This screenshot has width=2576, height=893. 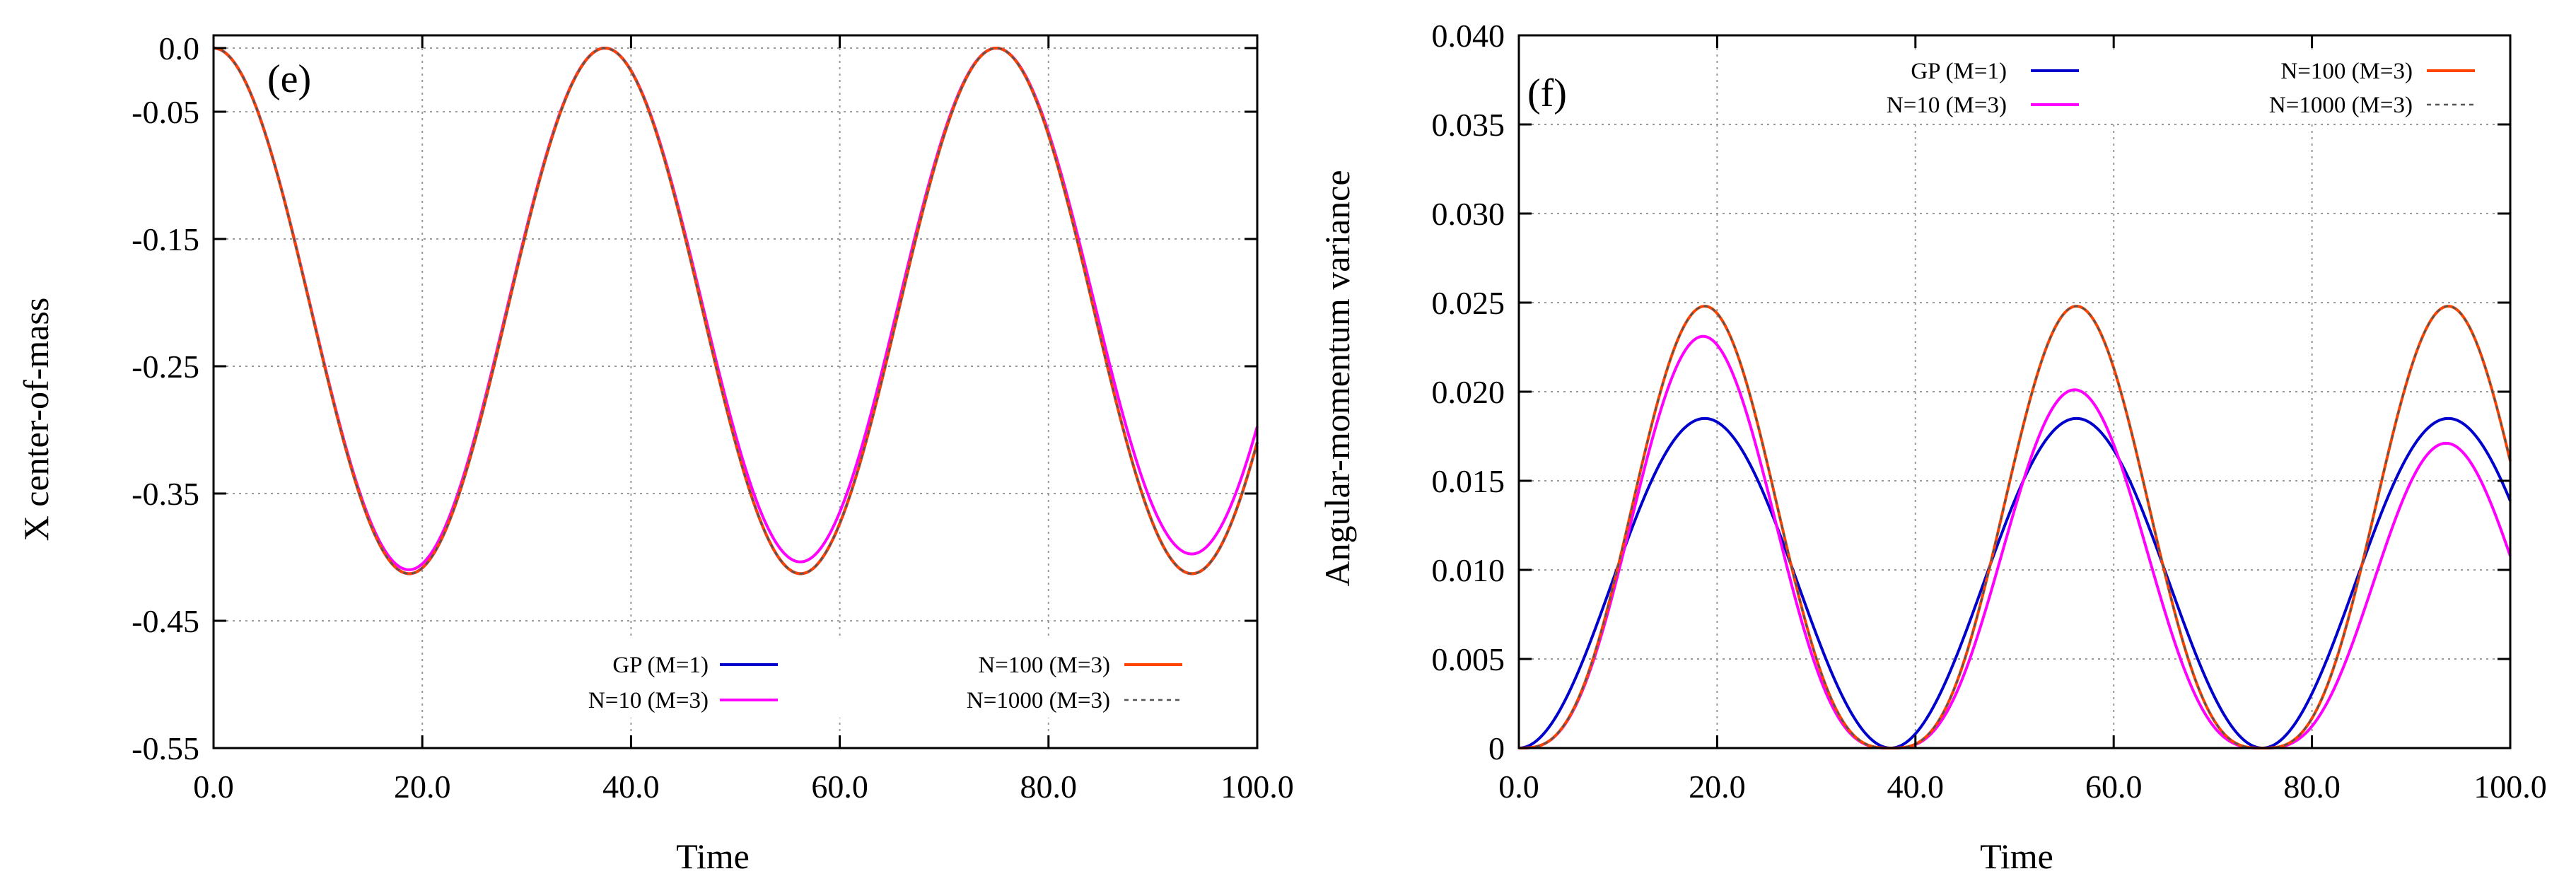 What do you see at coordinates (1468, 570) in the screenshot?
I see `y-tick-label: 0.010` at bounding box center [1468, 570].